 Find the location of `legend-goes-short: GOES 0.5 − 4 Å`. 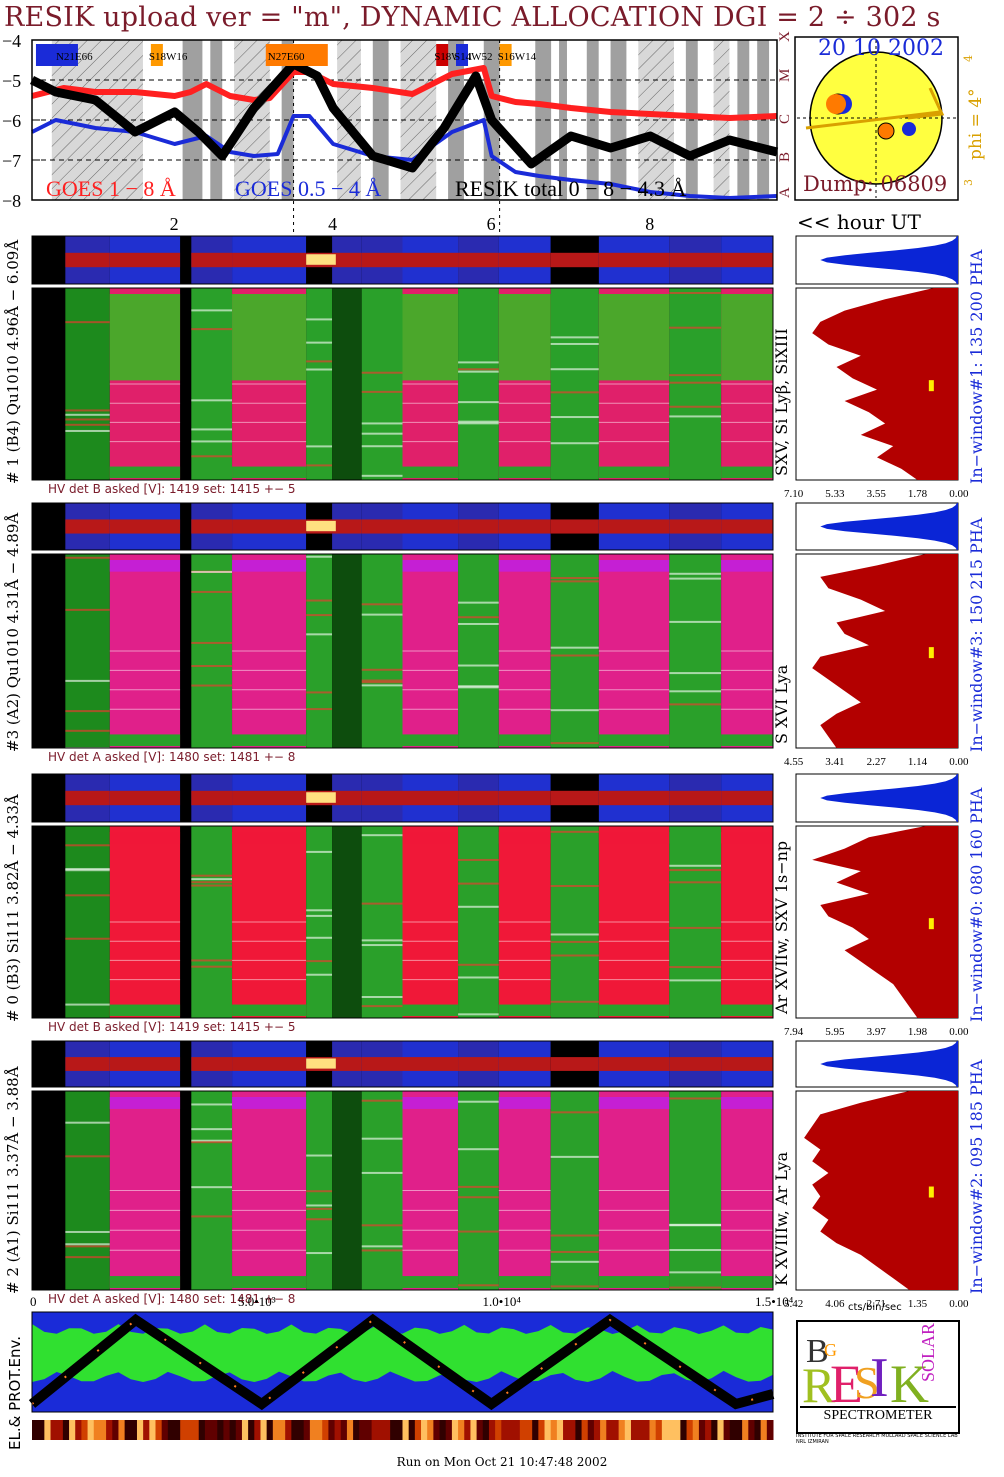

legend-goes-short: GOES 0.5 − 4 Å is located at coordinates (308, 188).